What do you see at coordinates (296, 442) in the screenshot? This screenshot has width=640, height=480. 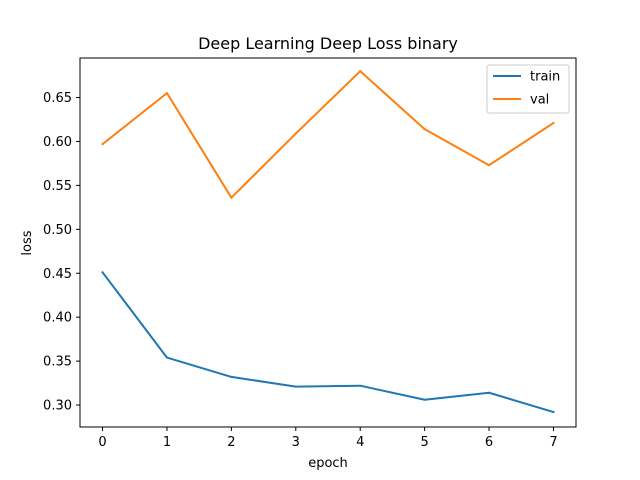 I see `x-tick-label-3: 3` at bounding box center [296, 442].